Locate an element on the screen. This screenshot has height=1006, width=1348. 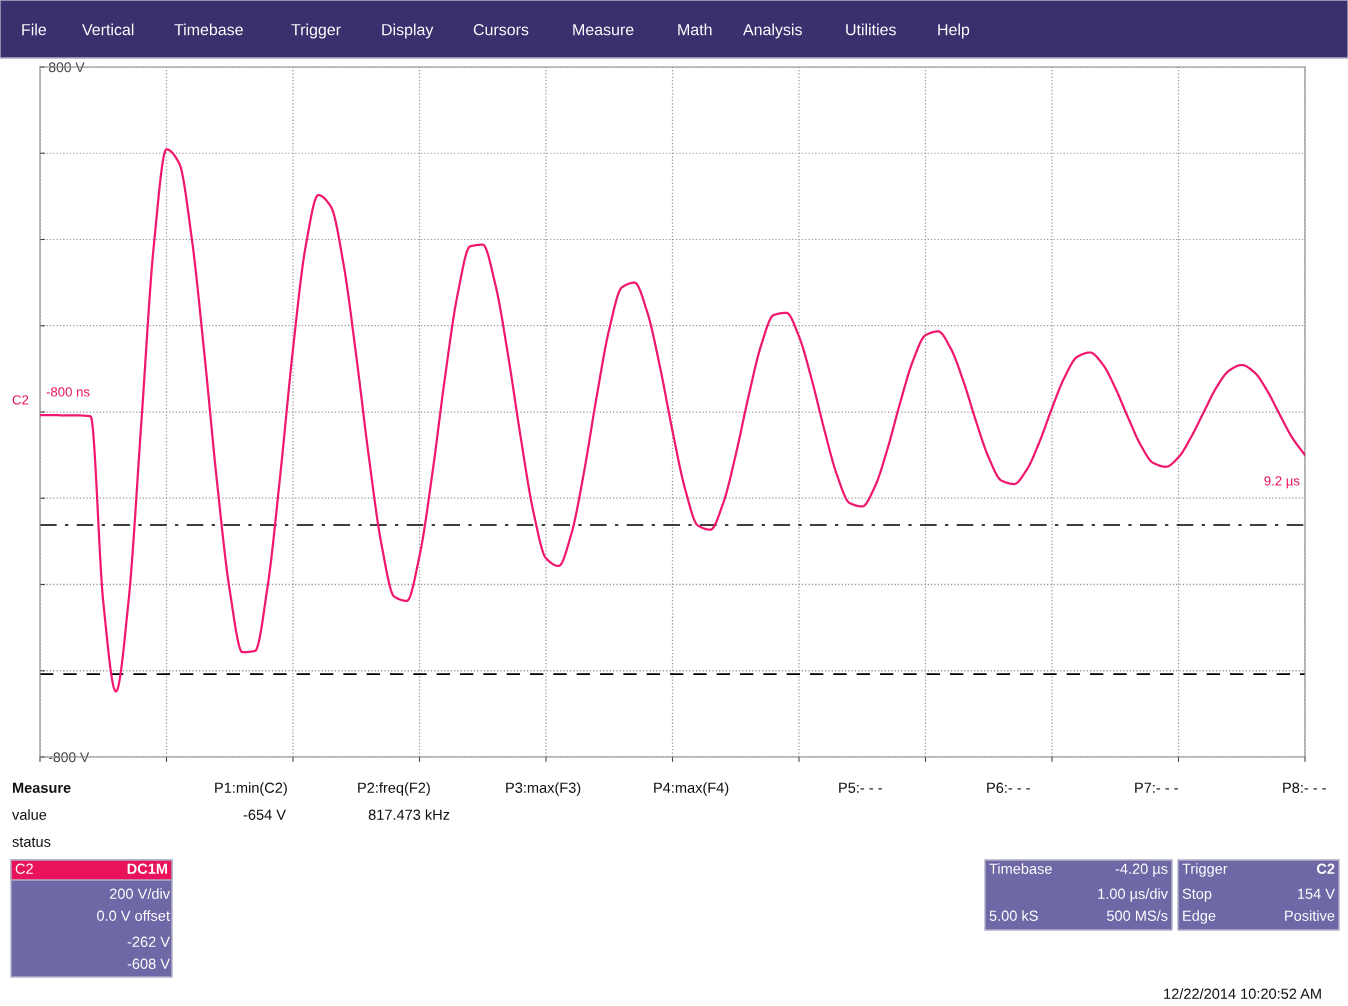
text: P3:max(F3) is located at coordinates (543, 789).